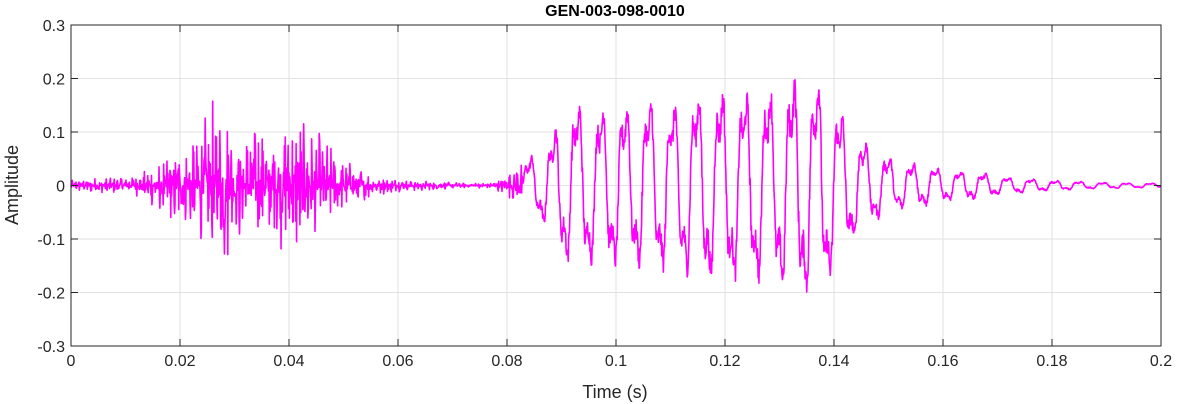 The height and width of the screenshot is (404, 1177). I want to click on y-tick-label: -0.3, so click(51, 347).